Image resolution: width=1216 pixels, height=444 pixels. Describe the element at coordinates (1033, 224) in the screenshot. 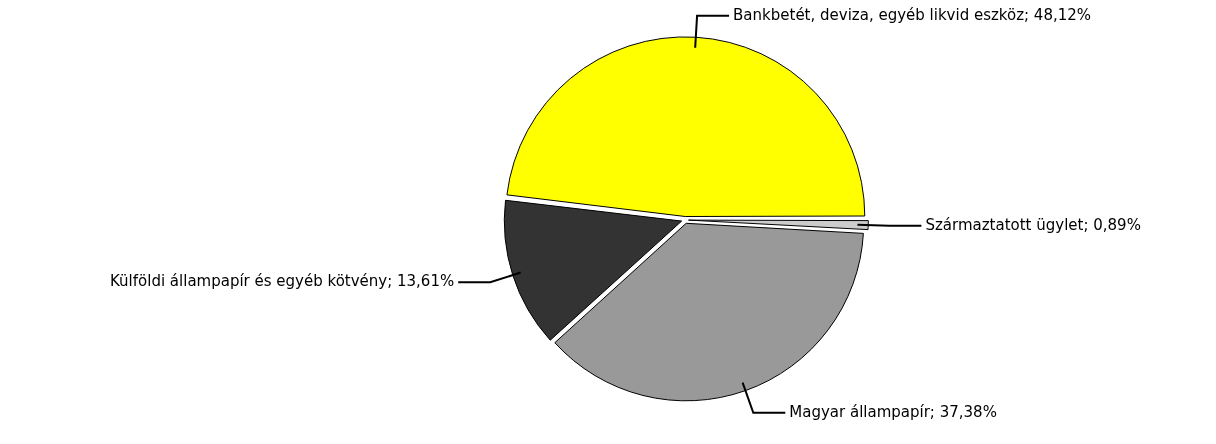

I see `slice-label: Származtatott ügylet; 0,89%` at that location.